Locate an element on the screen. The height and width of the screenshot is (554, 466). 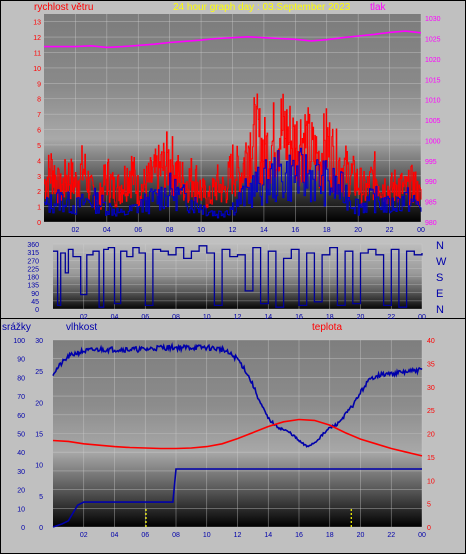
rain-axis-label: srážky is located at coordinates (16, 327).